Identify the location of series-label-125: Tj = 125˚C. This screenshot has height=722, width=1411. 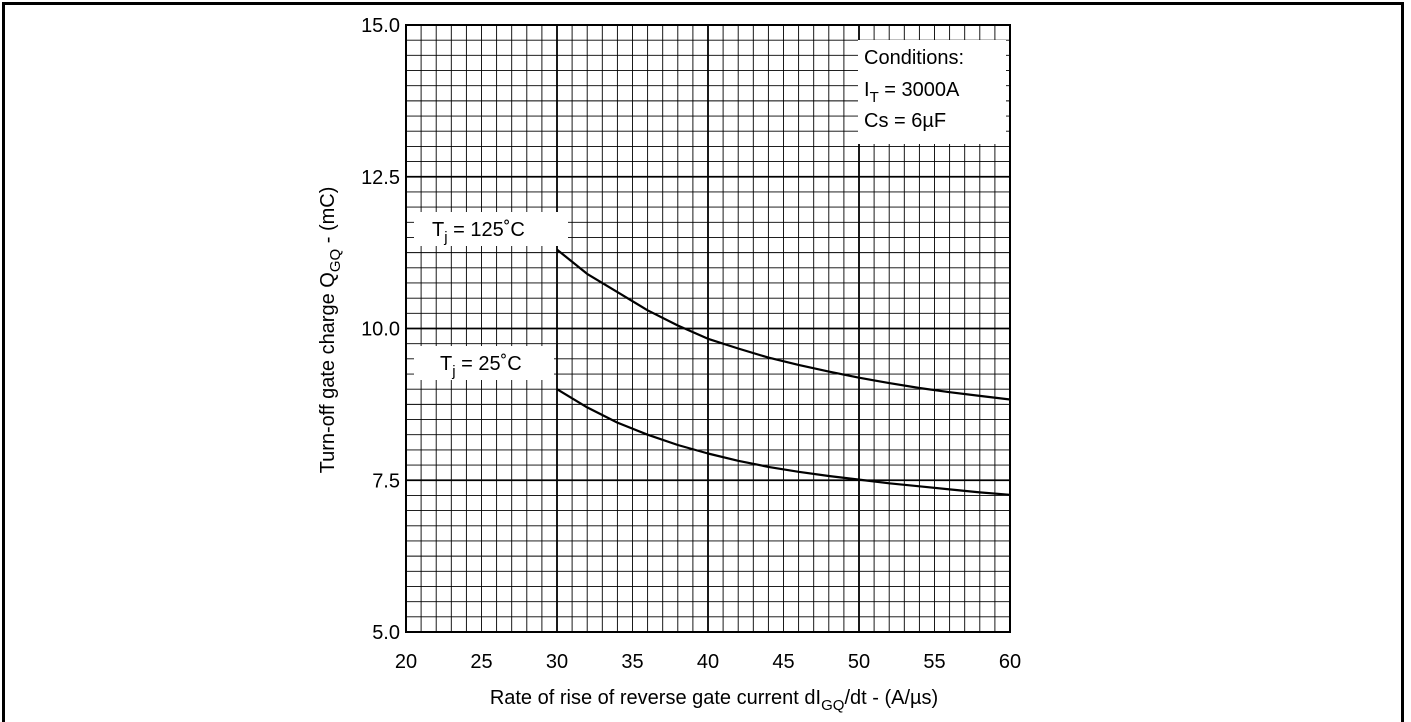
(491, 229).